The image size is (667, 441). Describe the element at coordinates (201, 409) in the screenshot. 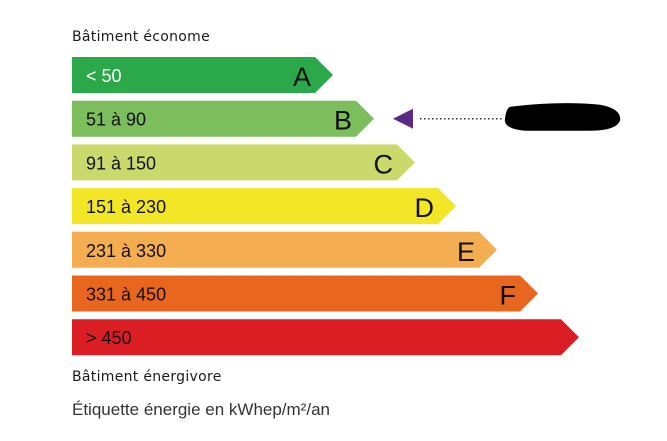

I see `caption: Étiquette énergie en kWhep/m²/an` at that location.